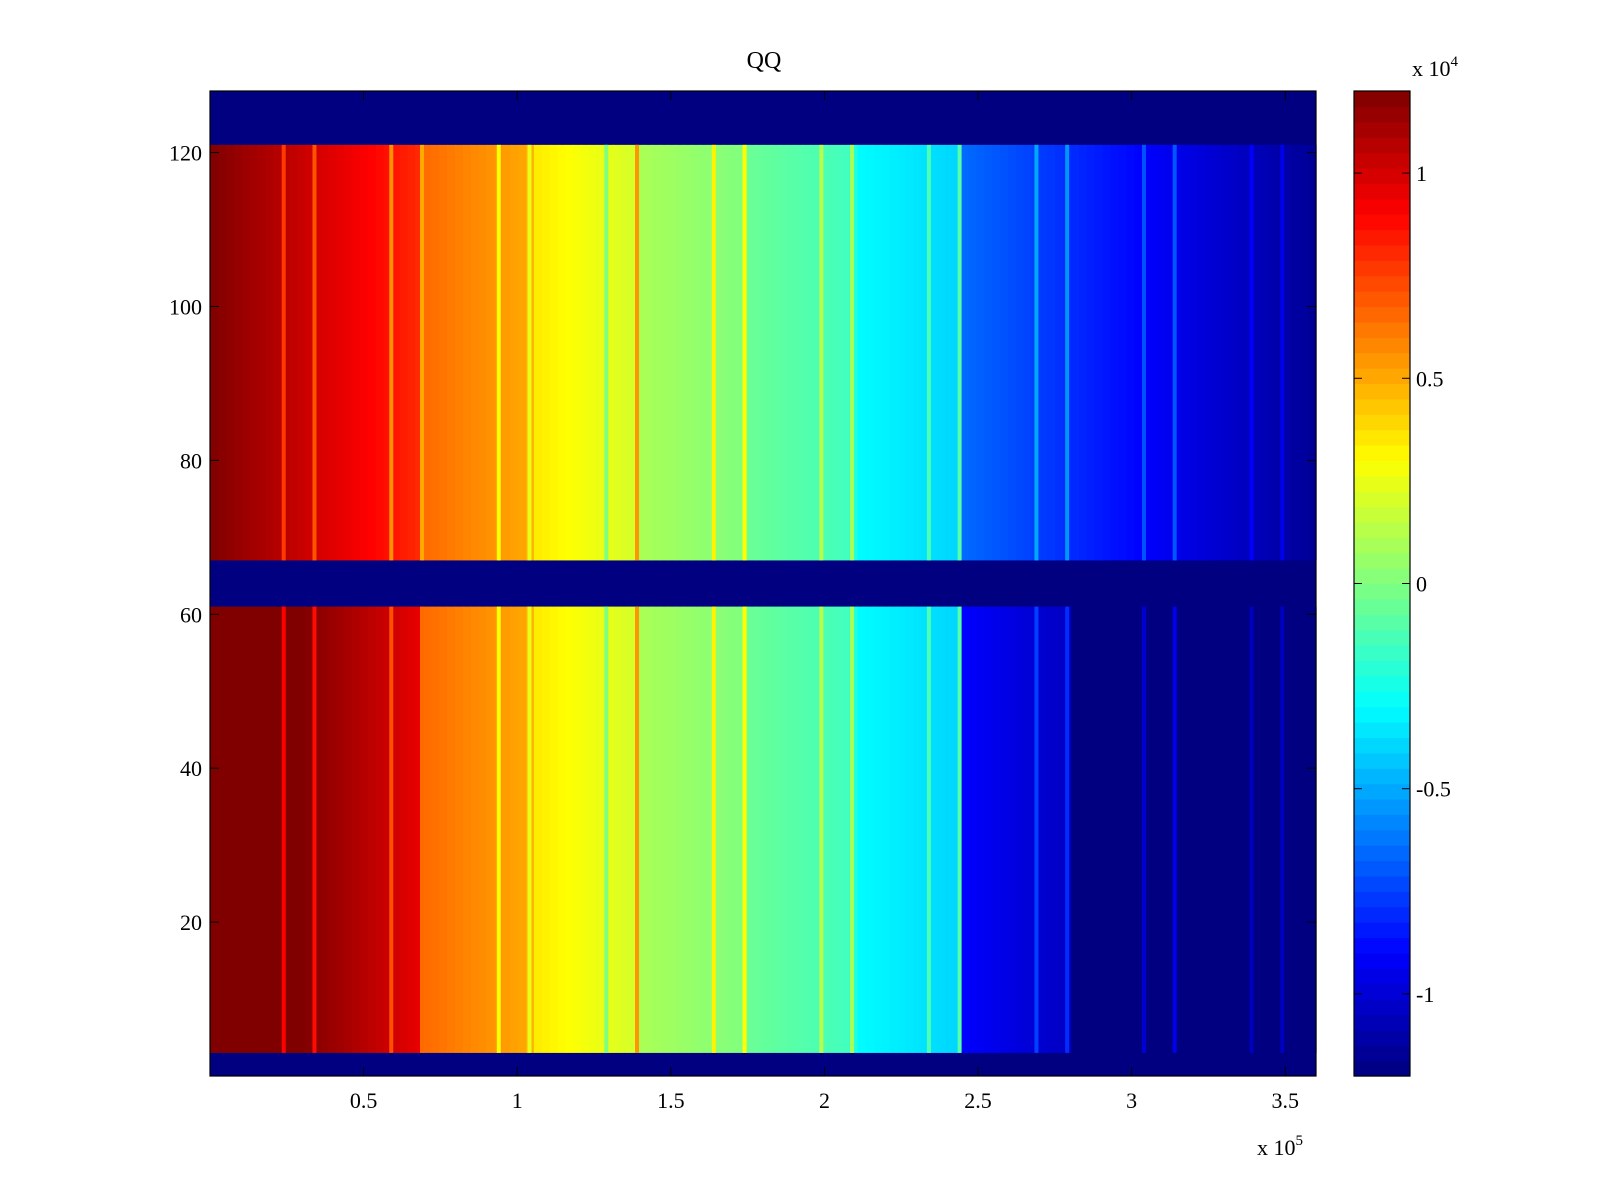 Image resolution: width=1600 pixels, height=1200 pixels. What do you see at coordinates (191, 460) in the screenshot?
I see `y-tick-label: 80` at bounding box center [191, 460].